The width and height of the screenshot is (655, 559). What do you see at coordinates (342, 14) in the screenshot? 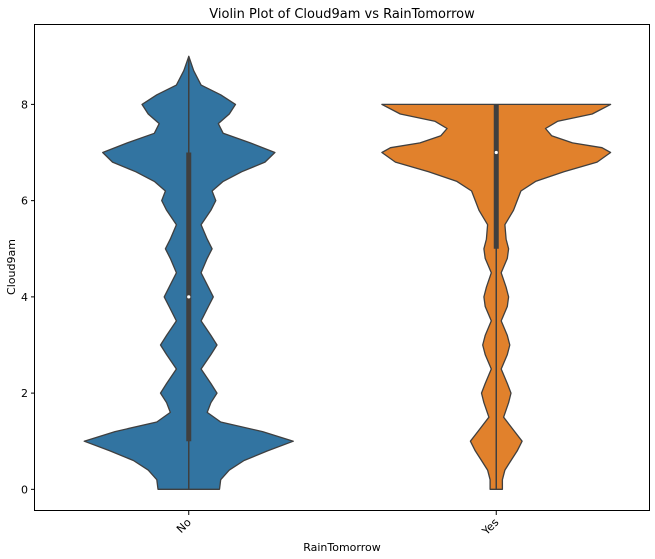
I see `chart-title: Violin Plot of Cloud9am vs RainTomorrow` at bounding box center [342, 14].